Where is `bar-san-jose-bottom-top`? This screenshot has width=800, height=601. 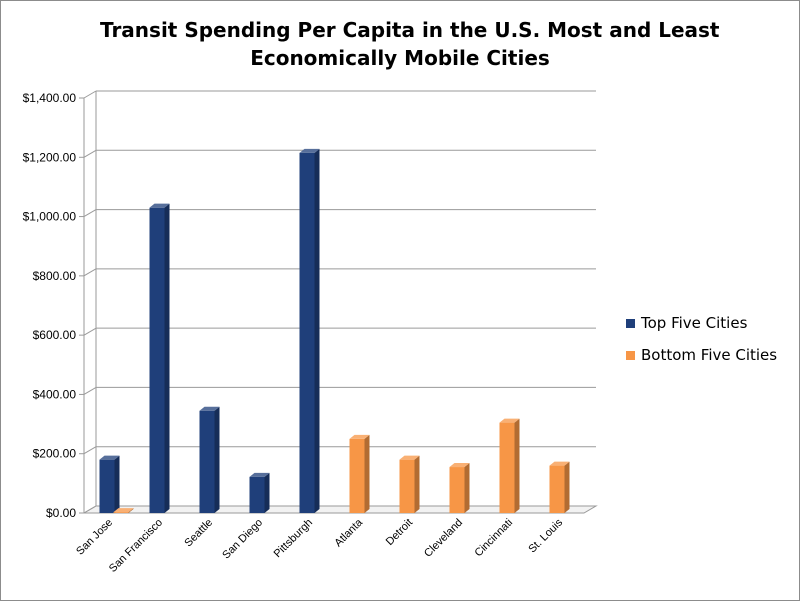
bar-san-jose-bottom-top is located at coordinates (123, 510).